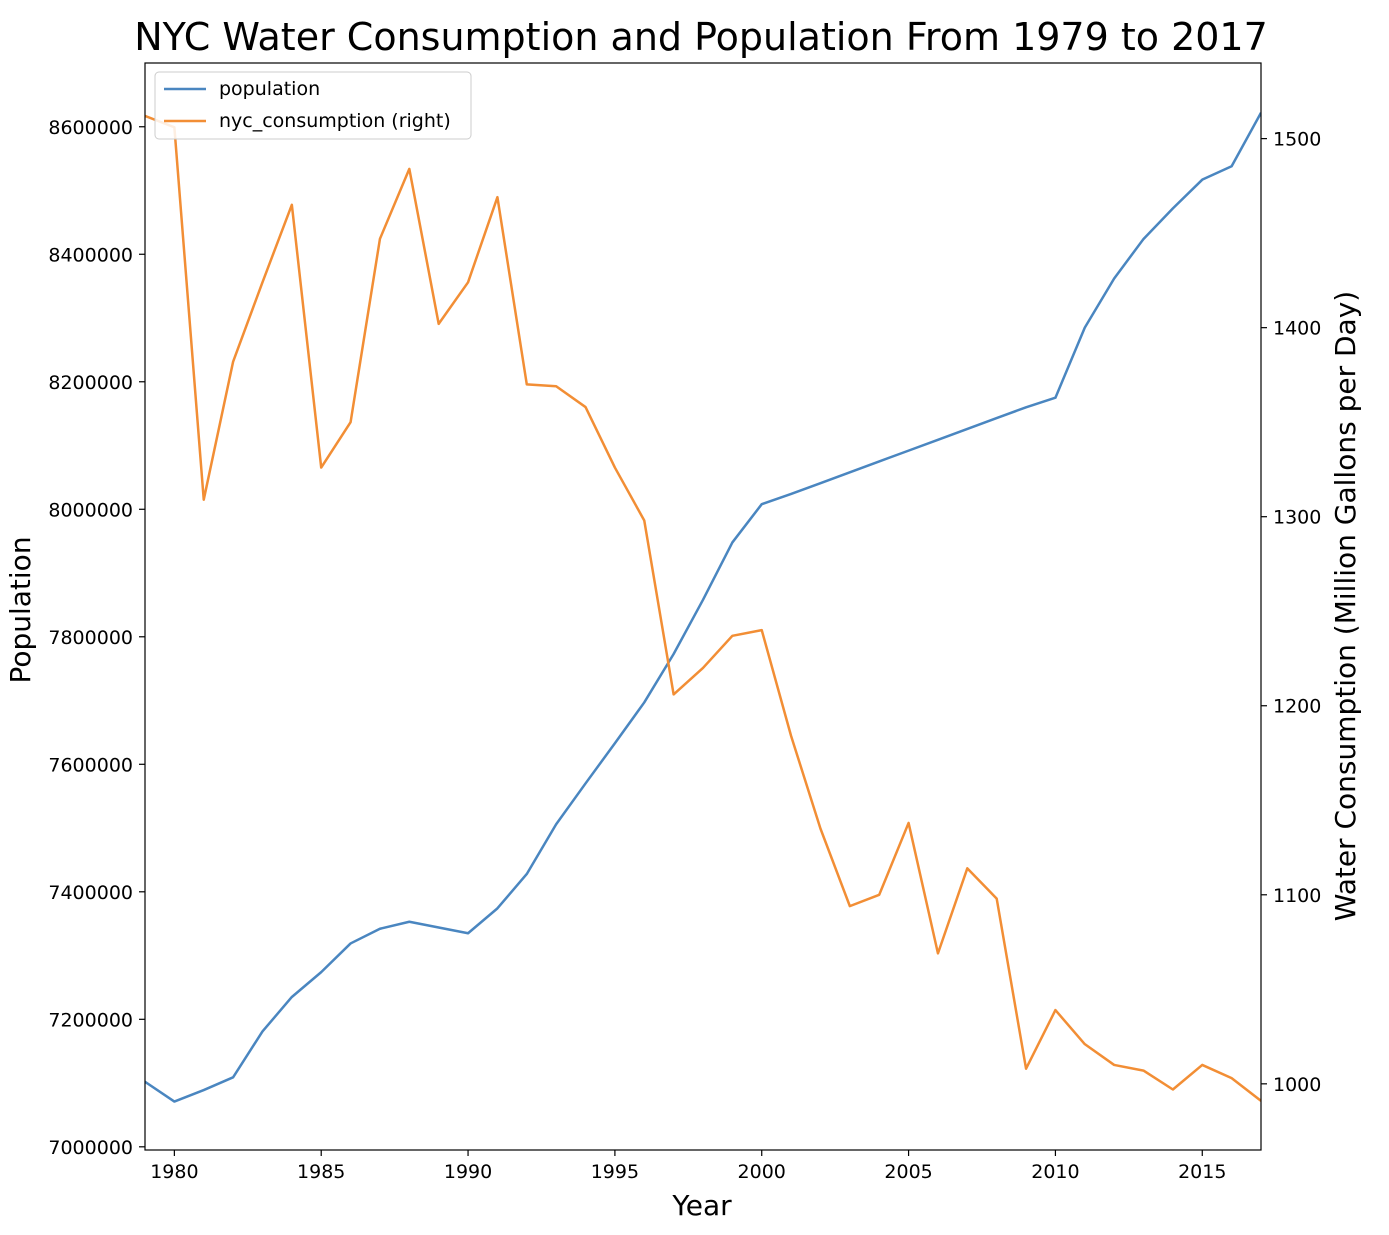 The image size is (1389, 1235). Describe the element at coordinates (762, 1172) in the screenshot. I see `x-tick-label: 2000` at that location.